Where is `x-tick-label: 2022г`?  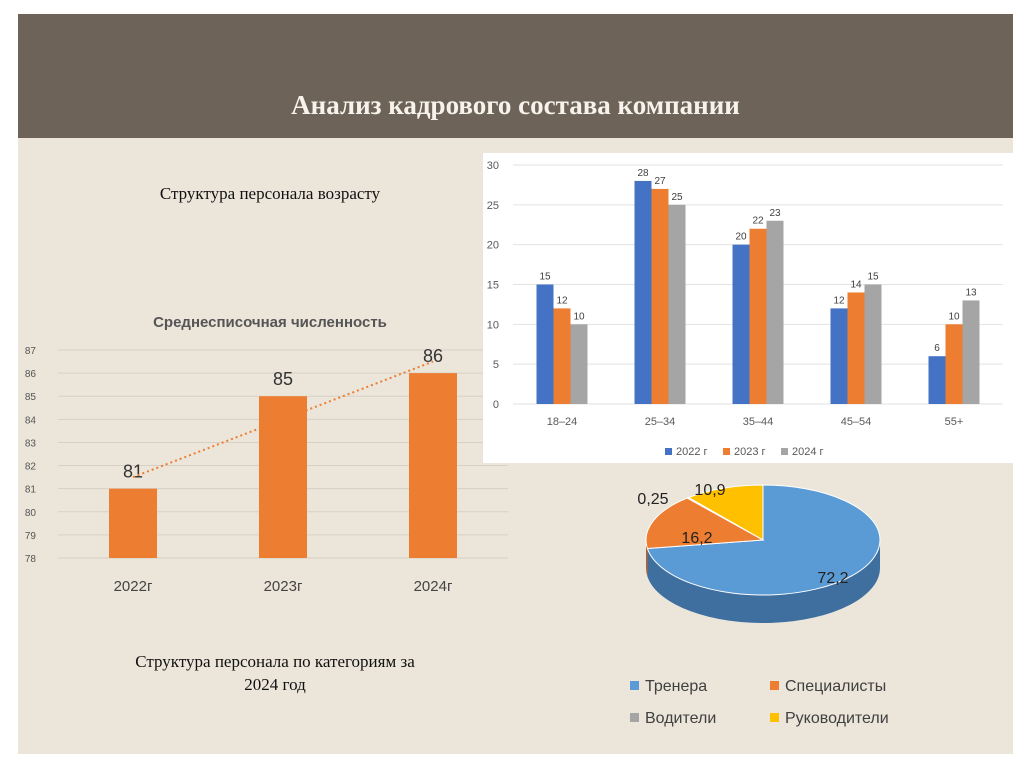 x-tick-label: 2022г is located at coordinates (133, 586).